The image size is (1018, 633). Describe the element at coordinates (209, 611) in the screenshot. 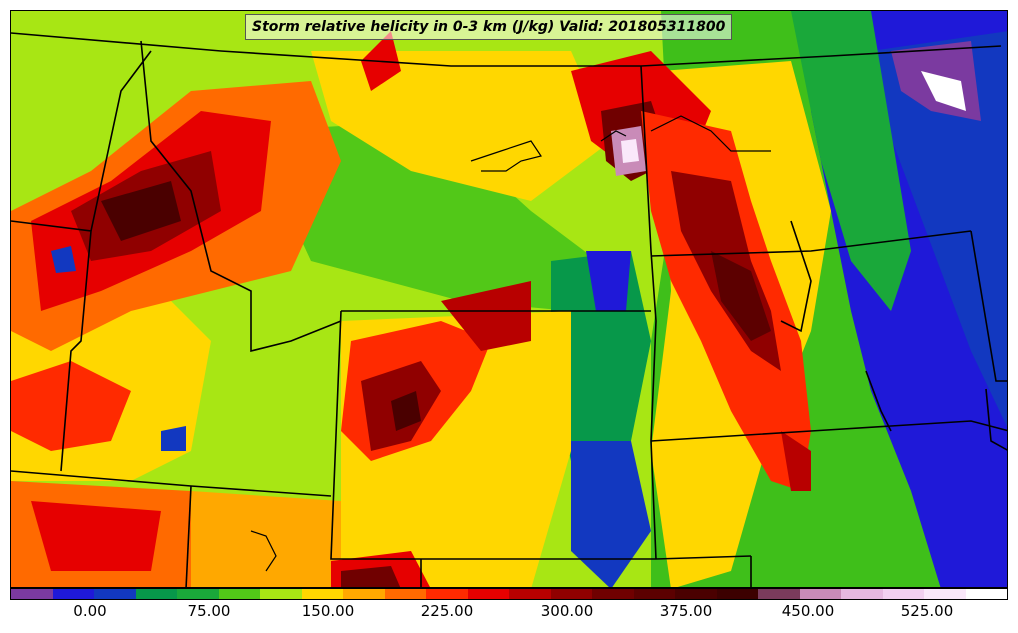

I see `colorbar-tick-label: 75.00` at that location.